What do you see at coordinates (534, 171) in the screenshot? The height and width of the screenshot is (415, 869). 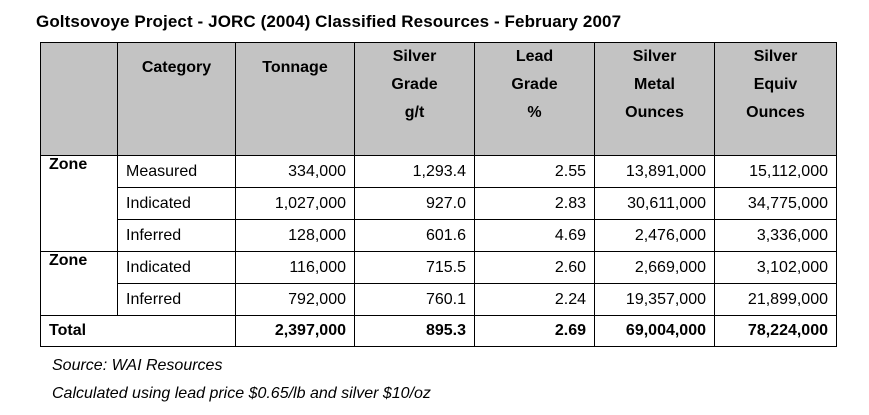 I see `lead-grade-cell: 2.55` at bounding box center [534, 171].